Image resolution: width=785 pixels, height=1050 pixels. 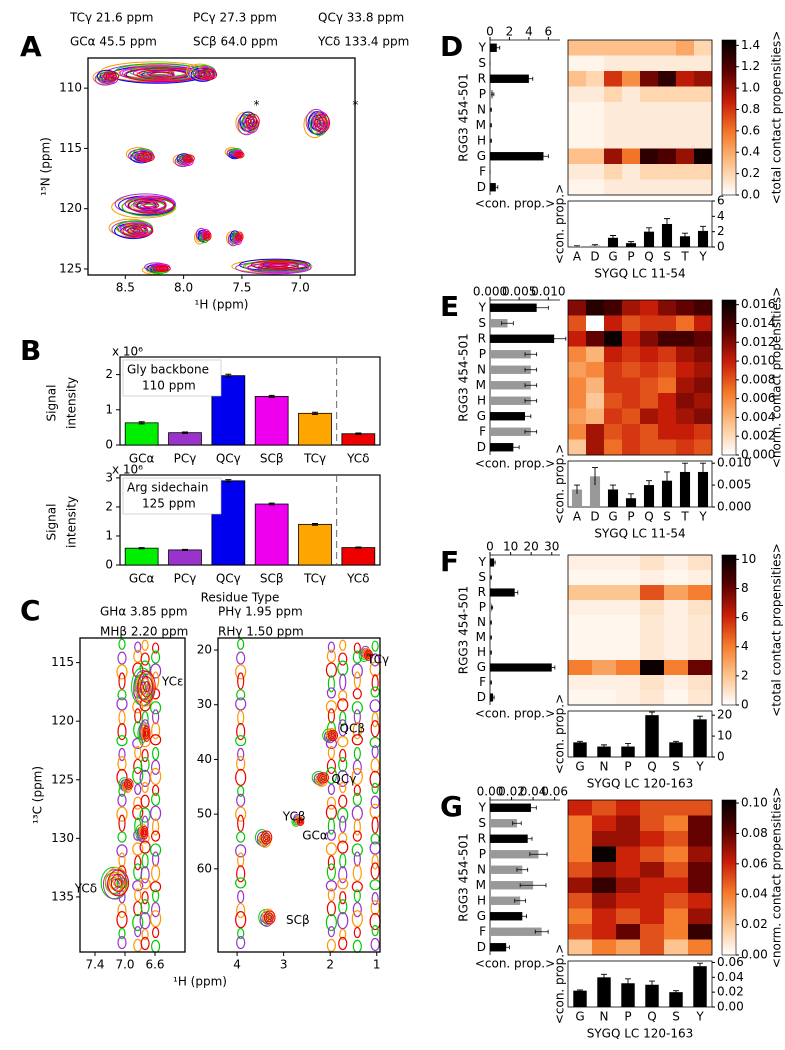 I want to click on side-tick-label: 0.02, so click(x=511, y=792).